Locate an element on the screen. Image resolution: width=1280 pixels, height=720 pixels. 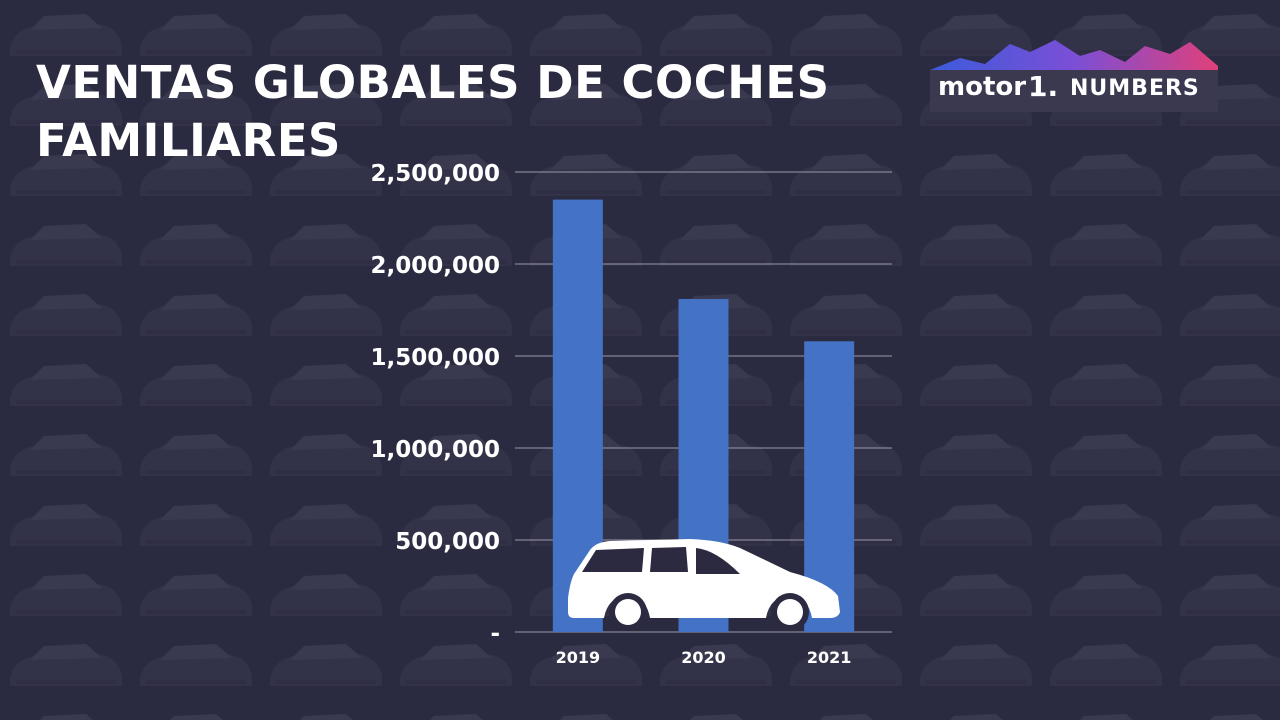
logo-number: 1. is located at coordinates (1043, 86).